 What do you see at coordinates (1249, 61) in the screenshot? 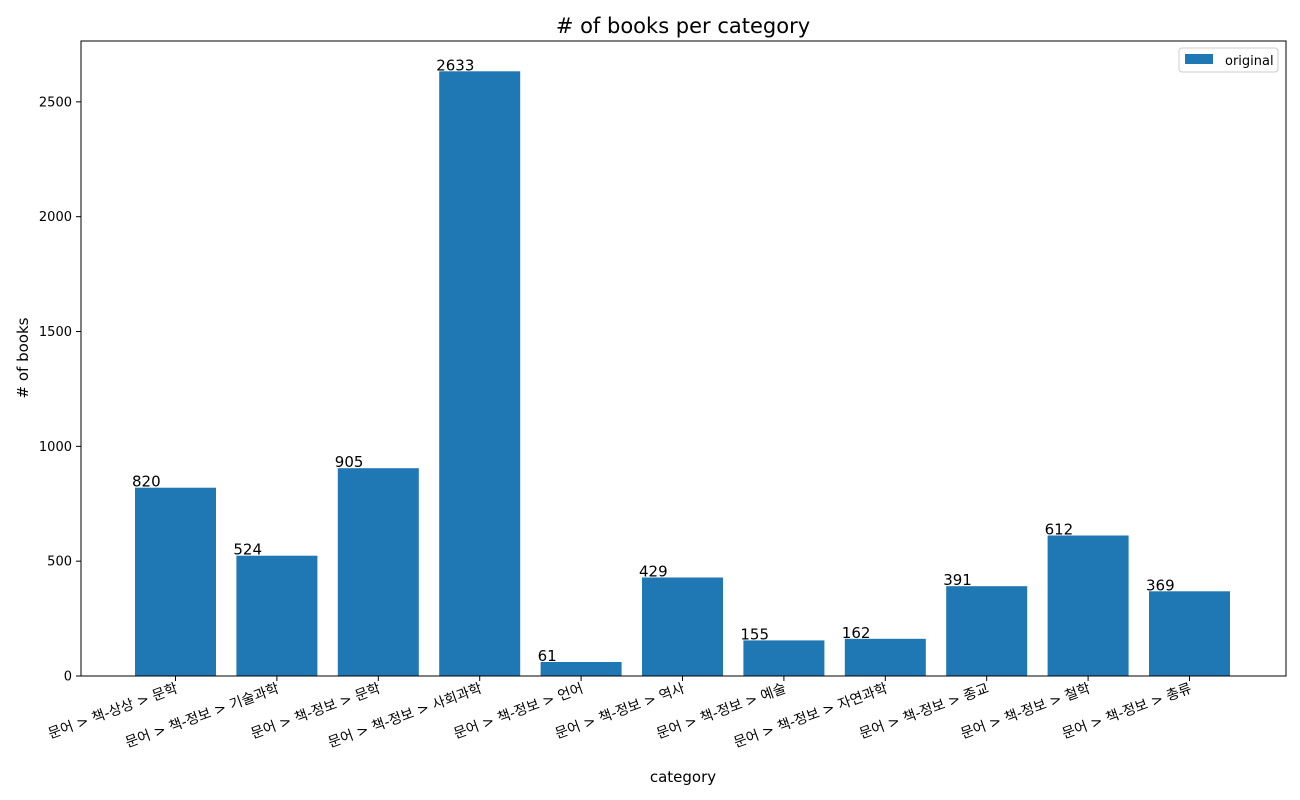
I see `legend-label: original` at bounding box center [1249, 61].